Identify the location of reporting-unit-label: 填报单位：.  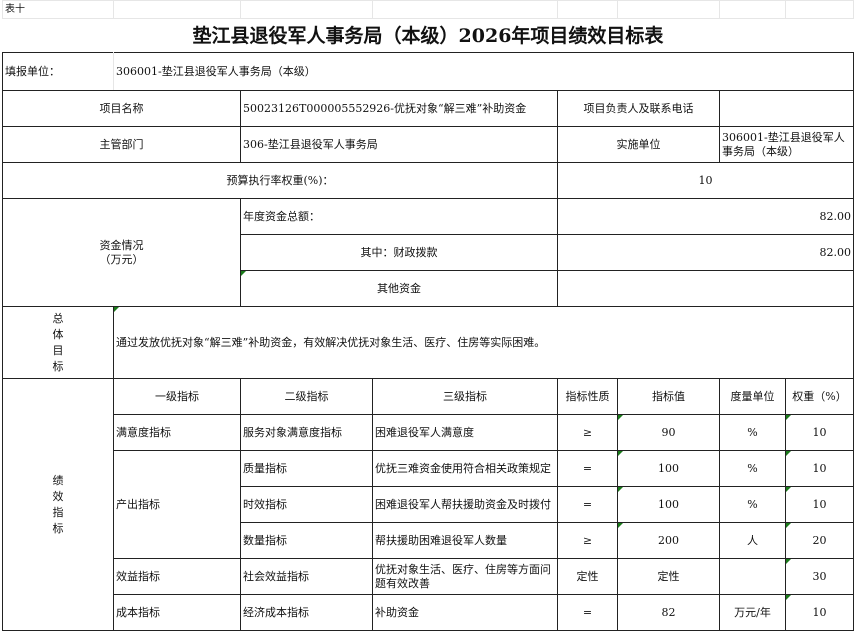
(58, 71).